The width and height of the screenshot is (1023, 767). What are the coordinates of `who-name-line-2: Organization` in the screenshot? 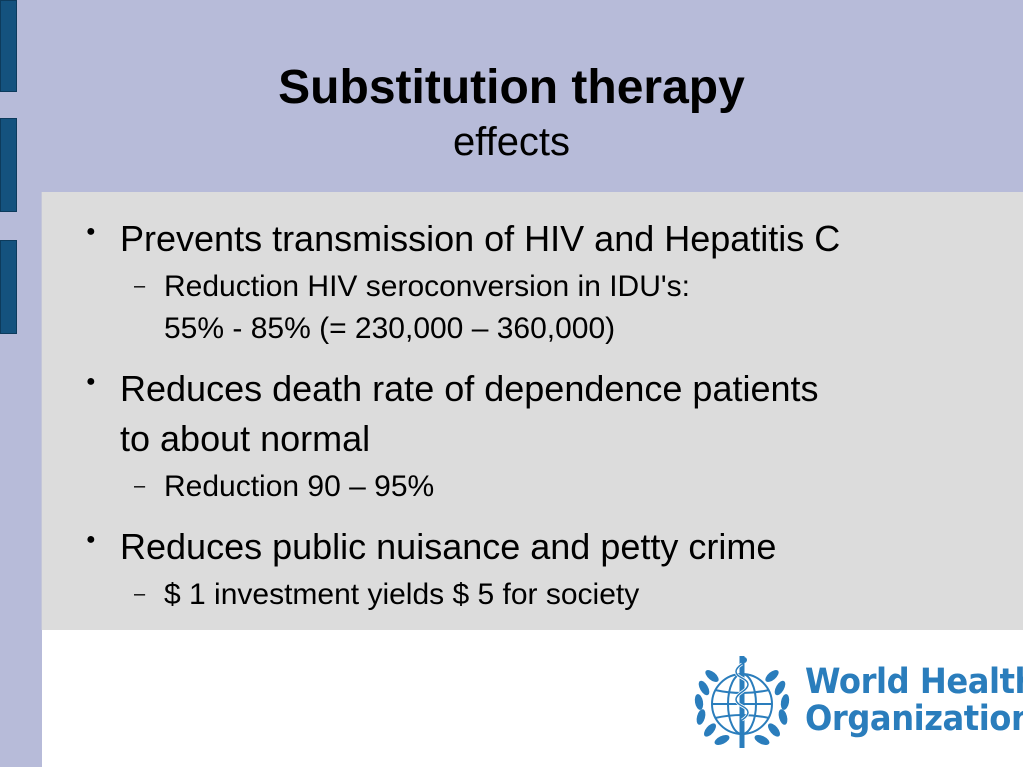 It's located at (914, 719).